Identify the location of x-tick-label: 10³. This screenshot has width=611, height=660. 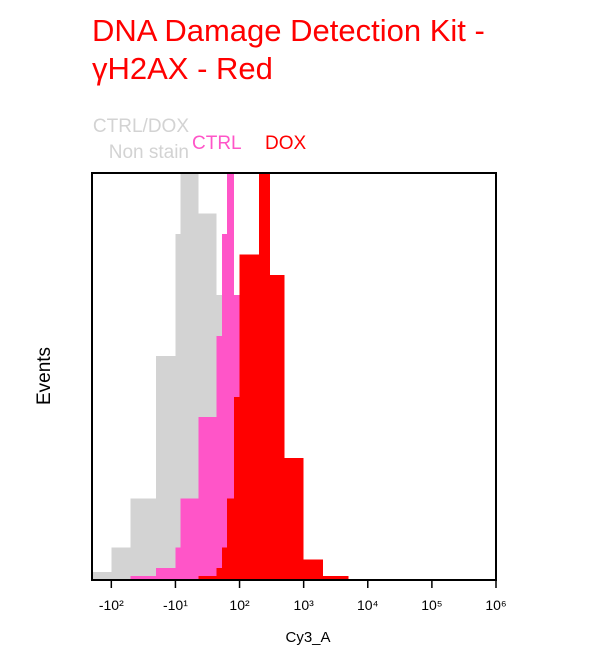
(304, 605).